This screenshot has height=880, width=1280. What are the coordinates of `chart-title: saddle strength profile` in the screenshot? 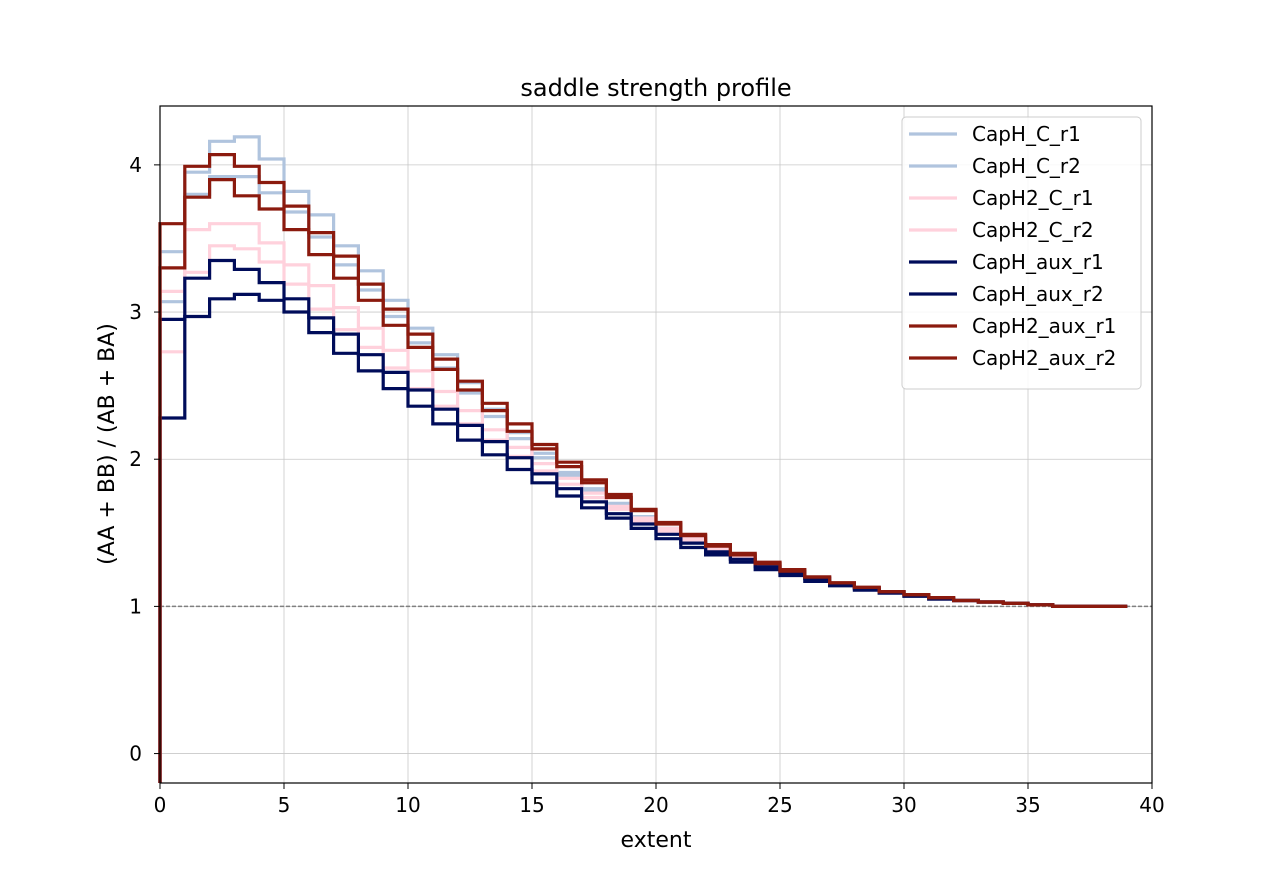 It's located at (655, 88).